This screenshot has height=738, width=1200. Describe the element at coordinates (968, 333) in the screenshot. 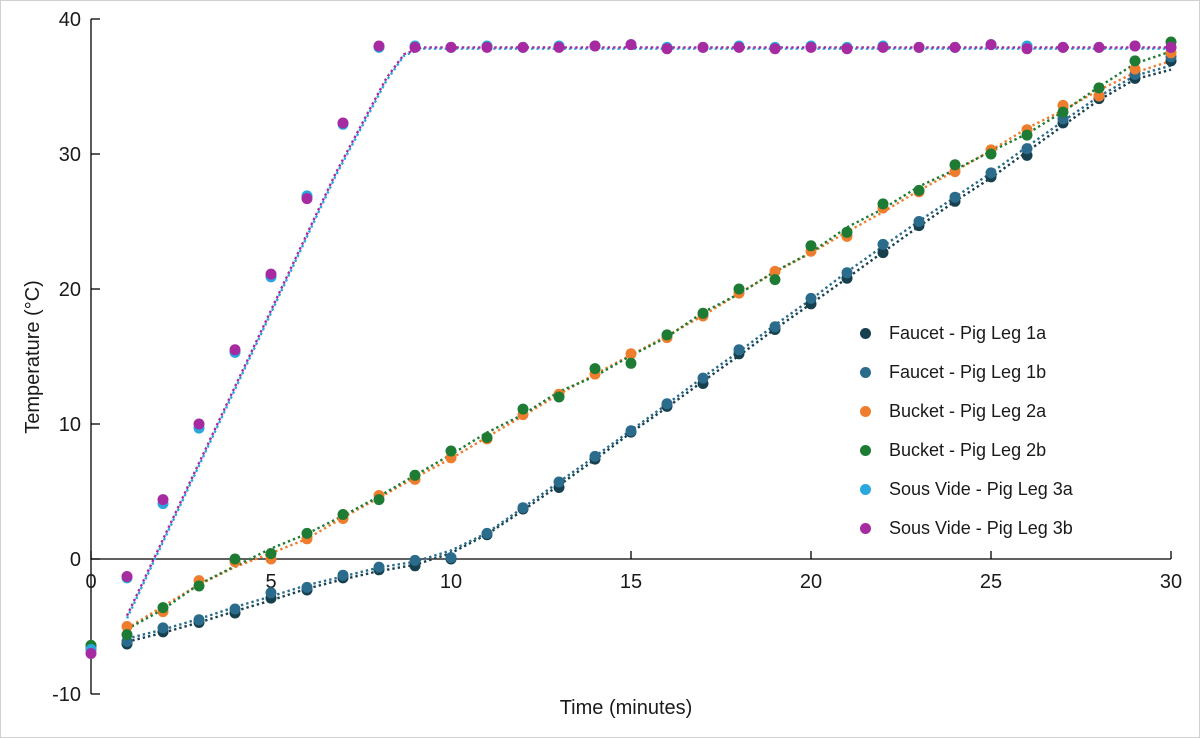

I see `legend-label: Faucet - Pig Leg 1a` at that location.